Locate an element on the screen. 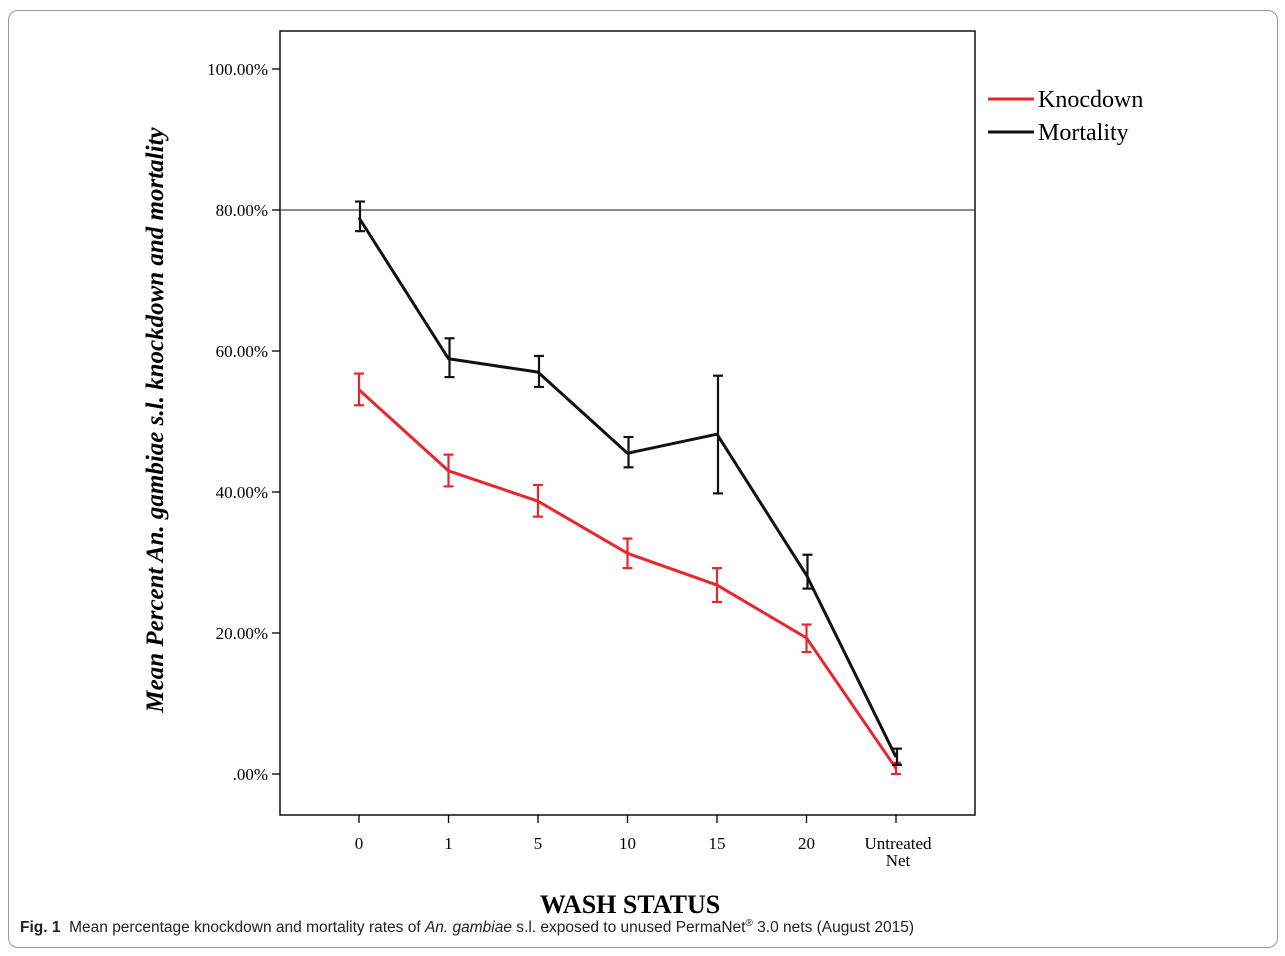 This screenshot has width=1285, height=956. y-tick-label: 100.00% is located at coordinates (237, 69).